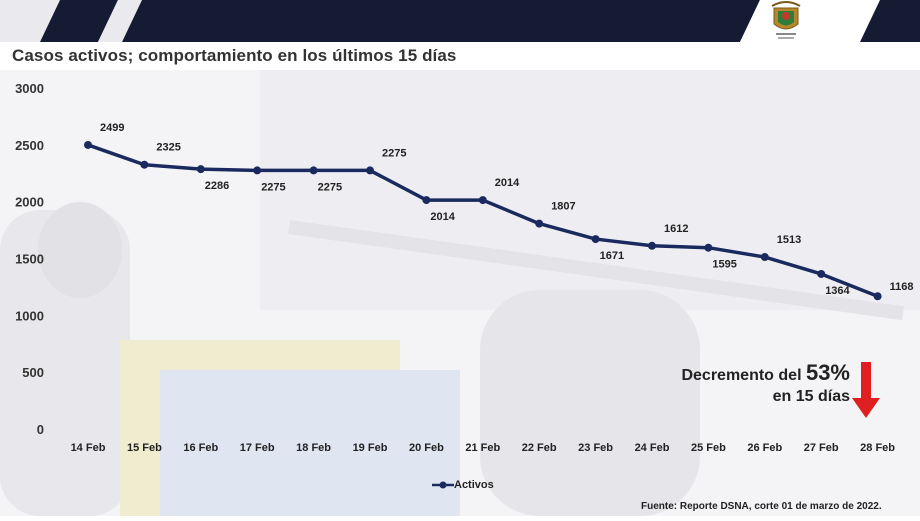  Describe the element at coordinates (474, 485) in the screenshot. I see `legend-label: Activos` at that location.